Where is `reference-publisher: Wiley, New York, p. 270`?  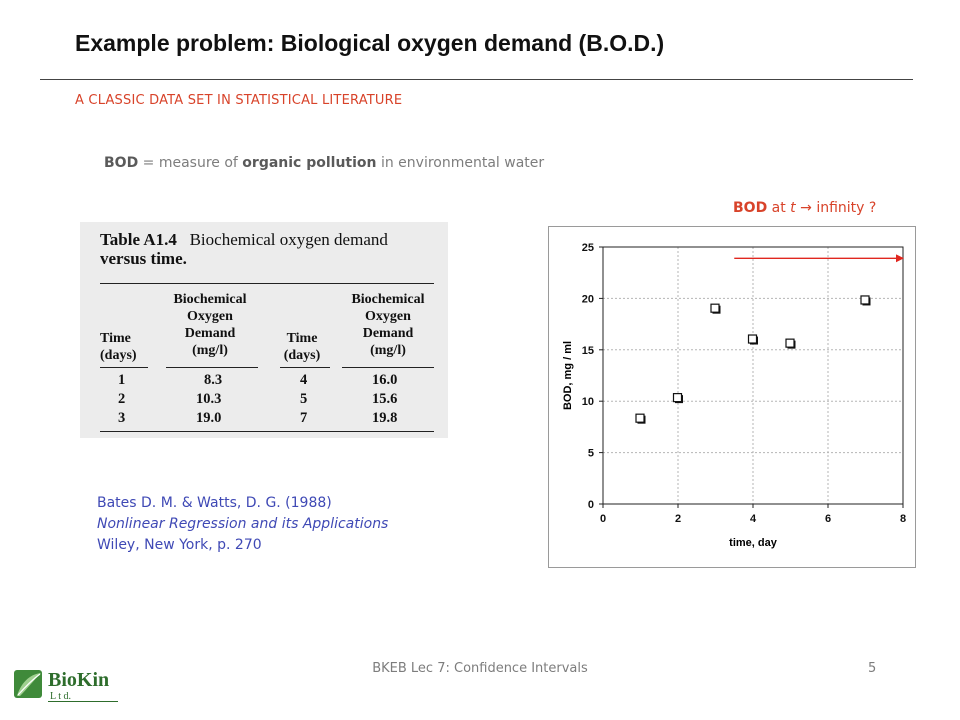
reference-publisher: Wiley, New York, p. 270 is located at coordinates (179, 545).